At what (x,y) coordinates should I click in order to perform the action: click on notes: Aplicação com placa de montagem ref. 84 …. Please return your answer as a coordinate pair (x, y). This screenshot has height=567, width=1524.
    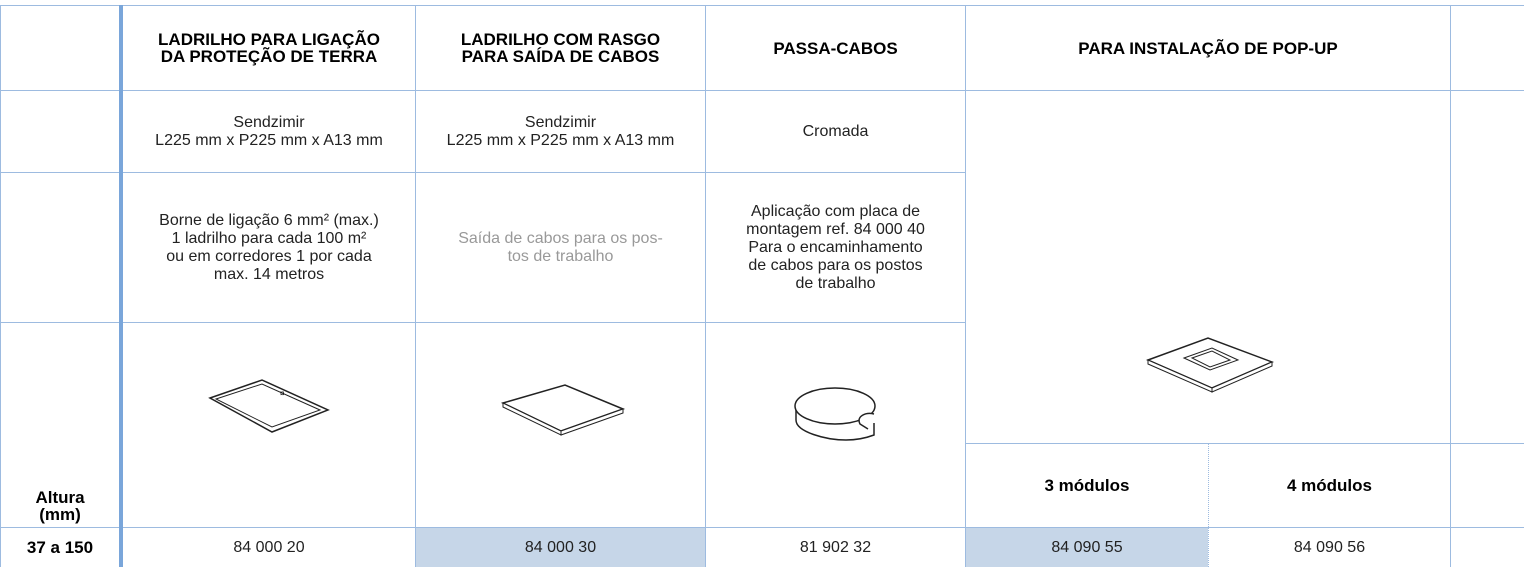
    Looking at the image, I should click on (835, 247).